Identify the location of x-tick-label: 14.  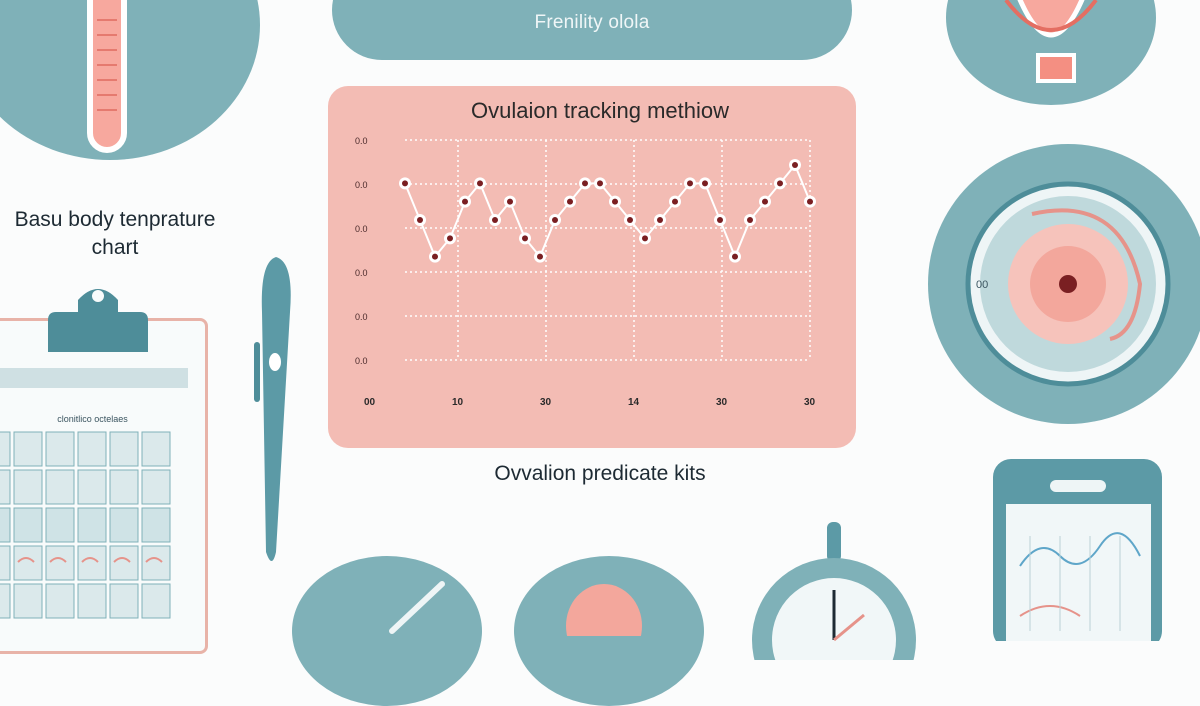
(634, 402).